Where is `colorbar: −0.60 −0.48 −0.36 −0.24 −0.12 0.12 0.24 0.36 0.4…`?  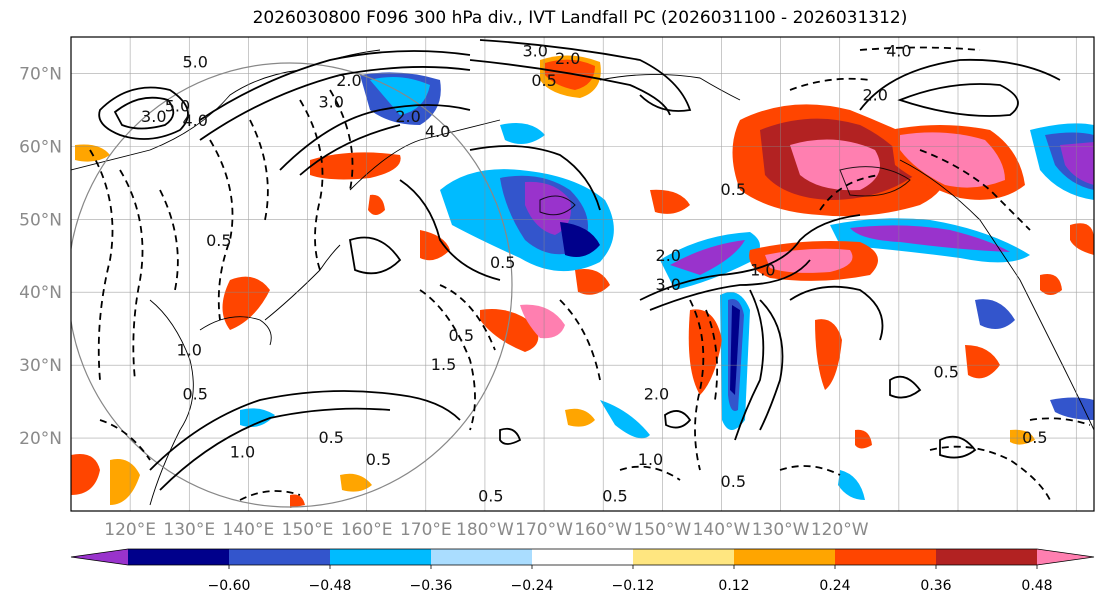 colorbar: −0.60 −0.48 −0.36 −0.24 −0.12 0.12 0.24 0.36 0.4… is located at coordinates (582, 571).